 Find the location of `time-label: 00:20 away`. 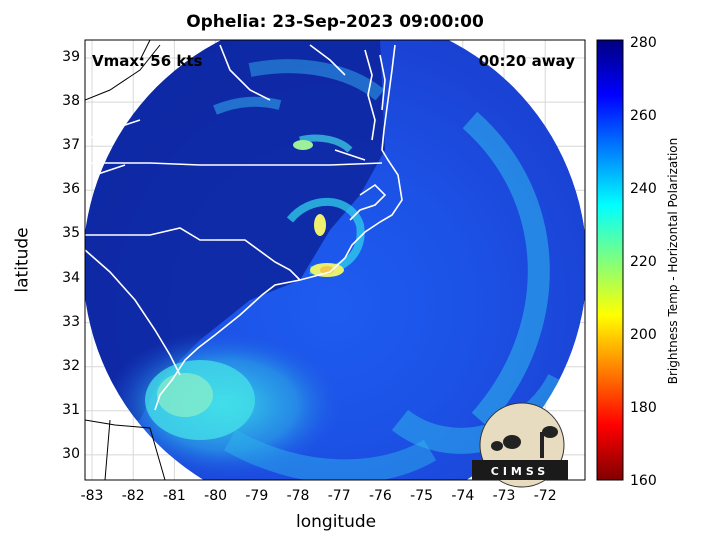

time-label: 00:20 away is located at coordinates (526, 61).